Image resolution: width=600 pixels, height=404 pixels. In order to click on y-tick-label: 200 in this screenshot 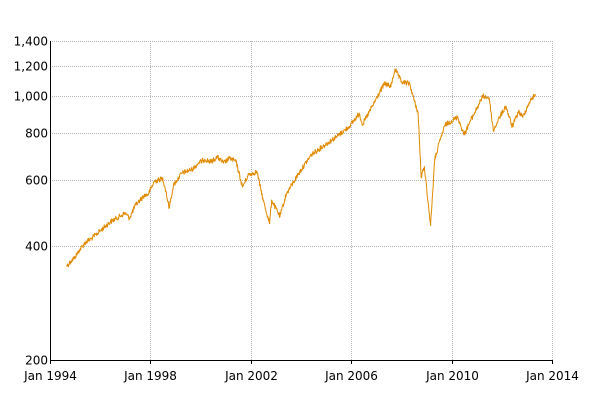, I will do `click(36, 361)`.